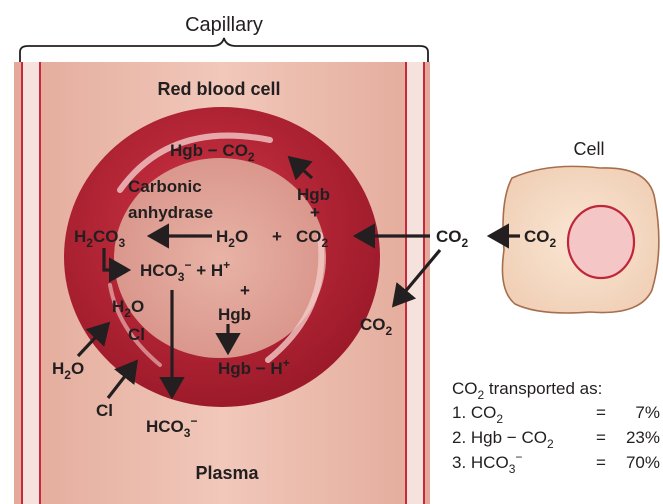 The height and width of the screenshot is (504, 663). I want to click on arrow-h2o-in, so click(93, 339).